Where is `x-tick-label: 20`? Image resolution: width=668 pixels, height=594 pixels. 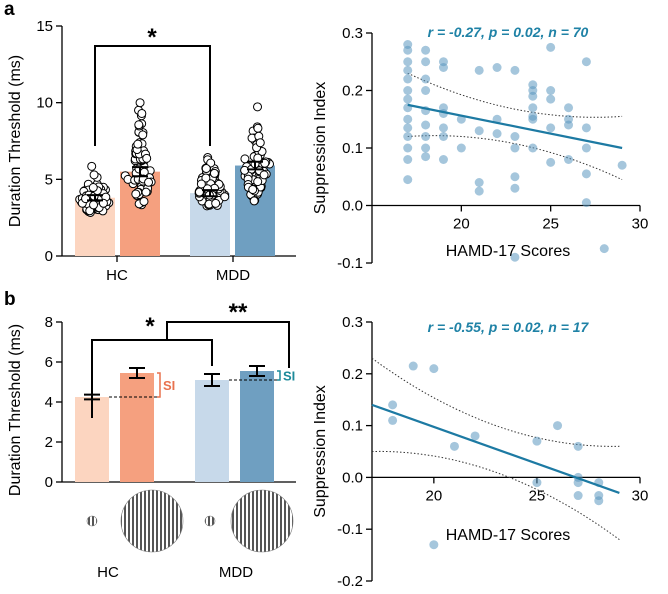
x-tick-label: 20 is located at coordinates (434, 495).